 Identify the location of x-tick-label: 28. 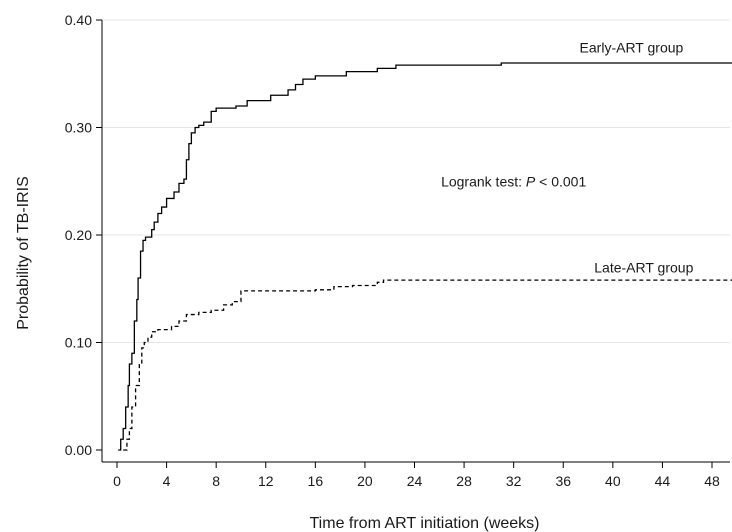
(464, 481).